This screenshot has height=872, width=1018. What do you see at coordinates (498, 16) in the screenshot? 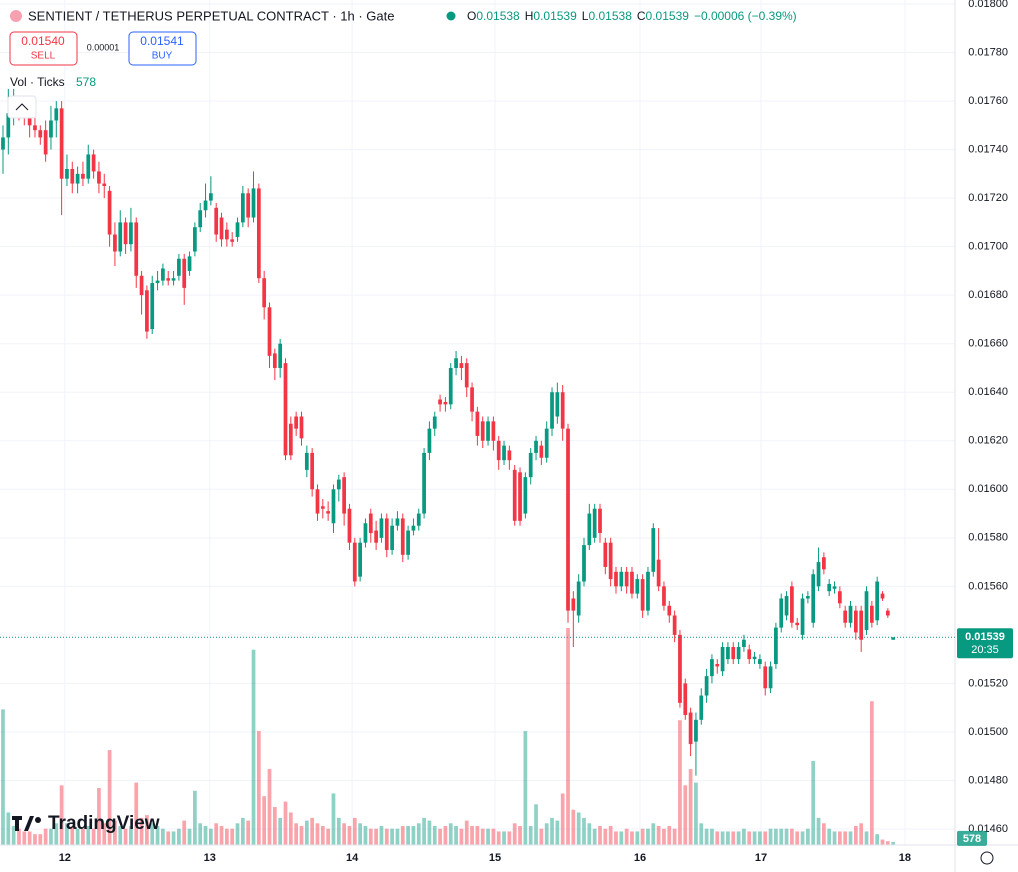
I see `ohlc-value: 0.01538` at bounding box center [498, 16].